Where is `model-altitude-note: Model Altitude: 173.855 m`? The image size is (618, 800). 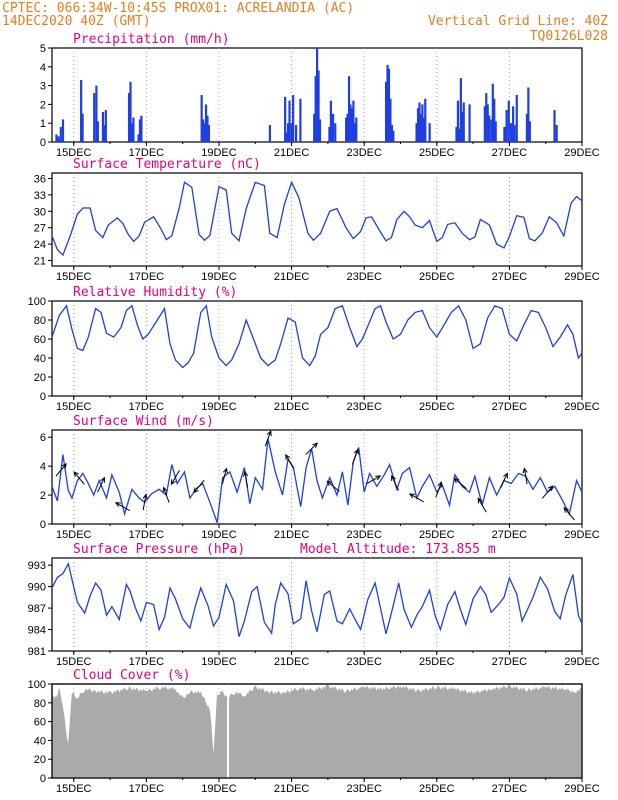 model-altitude-note: Model Altitude: 173.855 m is located at coordinates (398, 549).